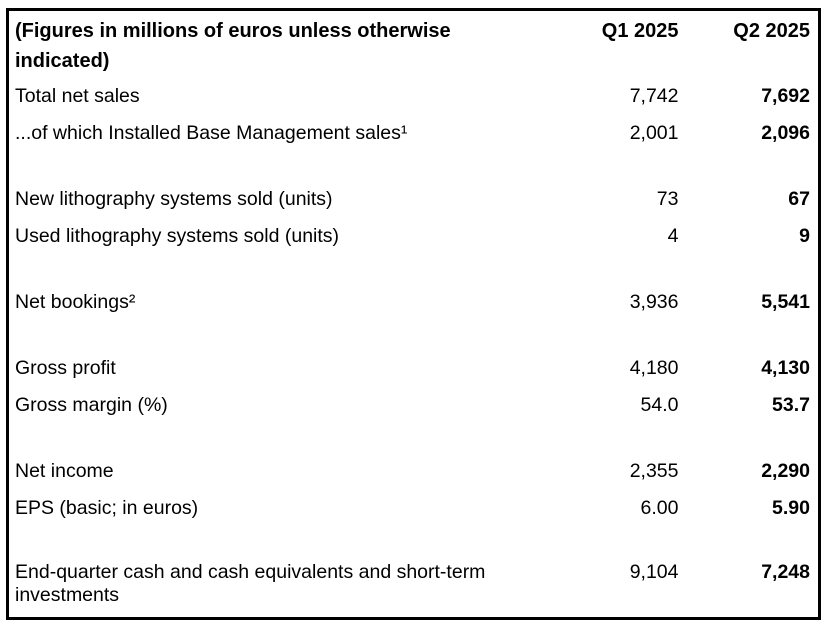  I want to click on q2-value: 7,248, so click(785, 572).